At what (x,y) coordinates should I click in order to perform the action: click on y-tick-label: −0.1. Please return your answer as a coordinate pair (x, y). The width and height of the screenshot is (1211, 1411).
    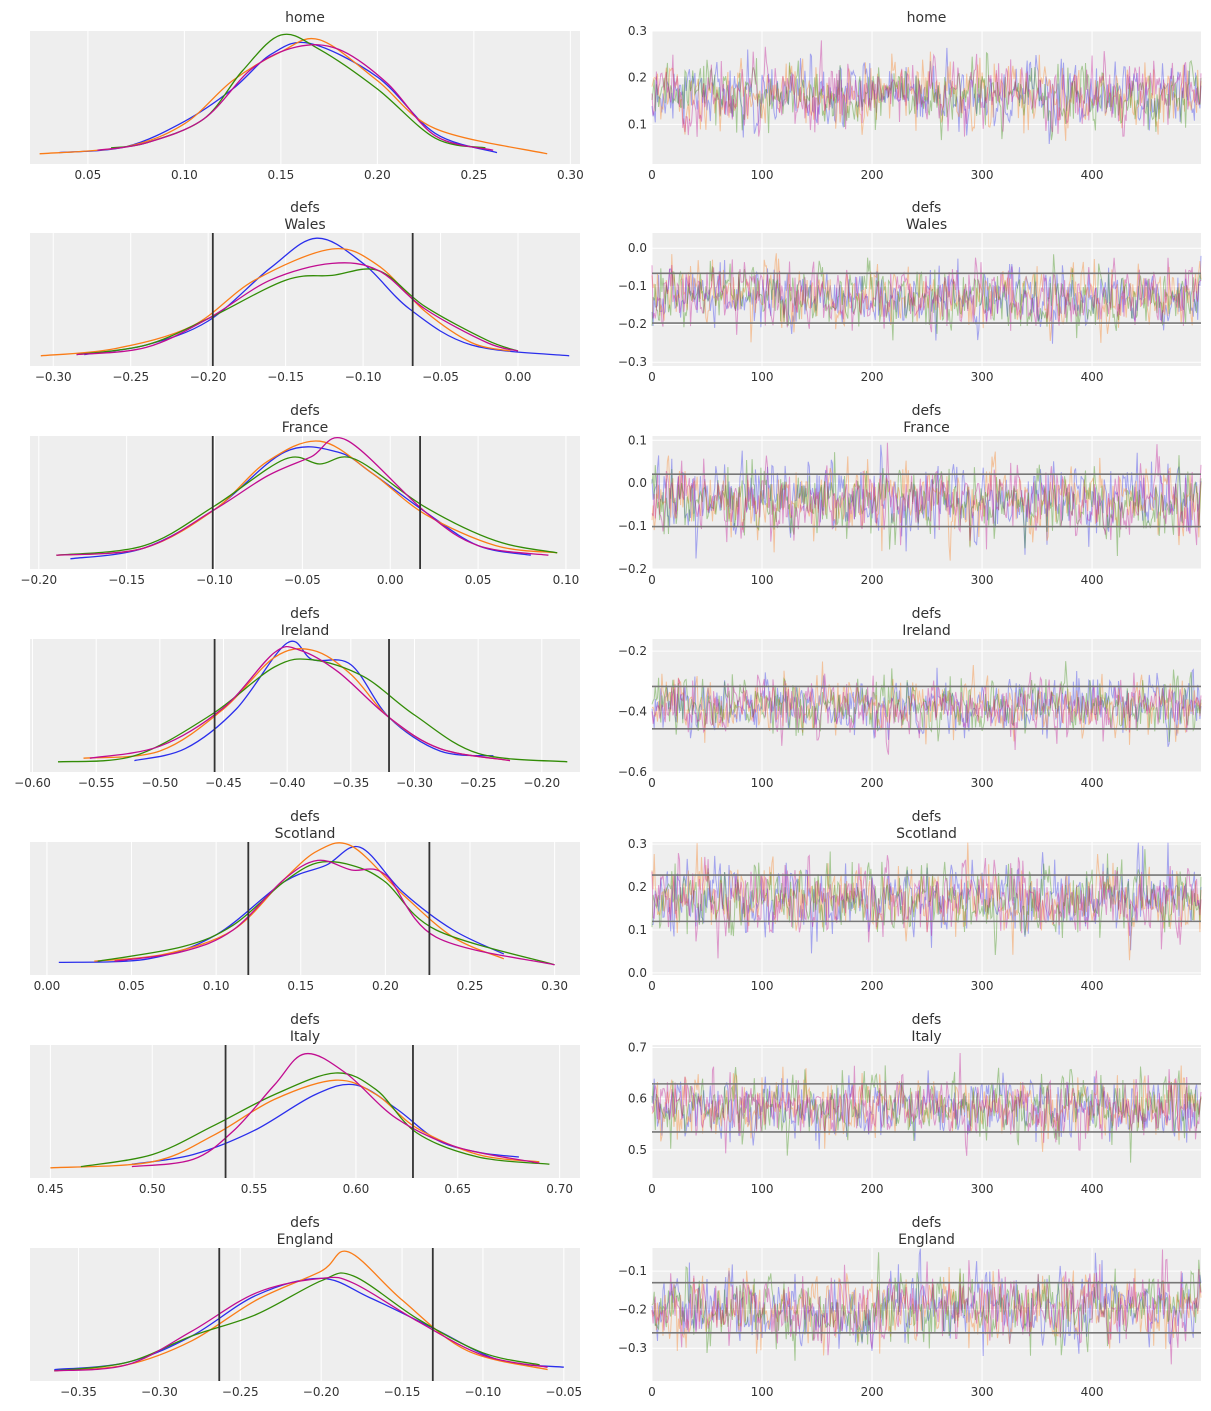
    Looking at the image, I should click on (632, 1271).